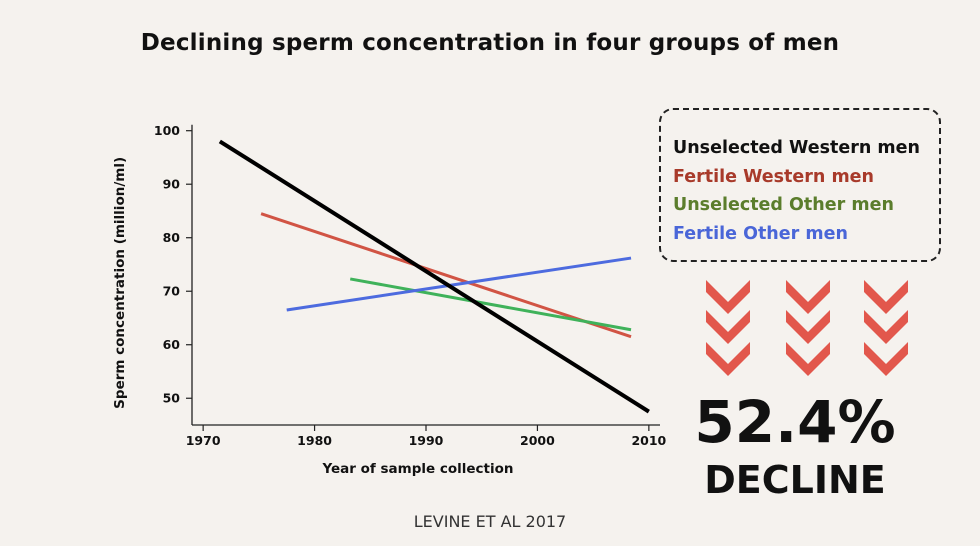 Image resolution: width=980 pixels, height=546 pixels. What do you see at coordinates (172, 398) in the screenshot?
I see `y-tick-label: 50` at bounding box center [172, 398].